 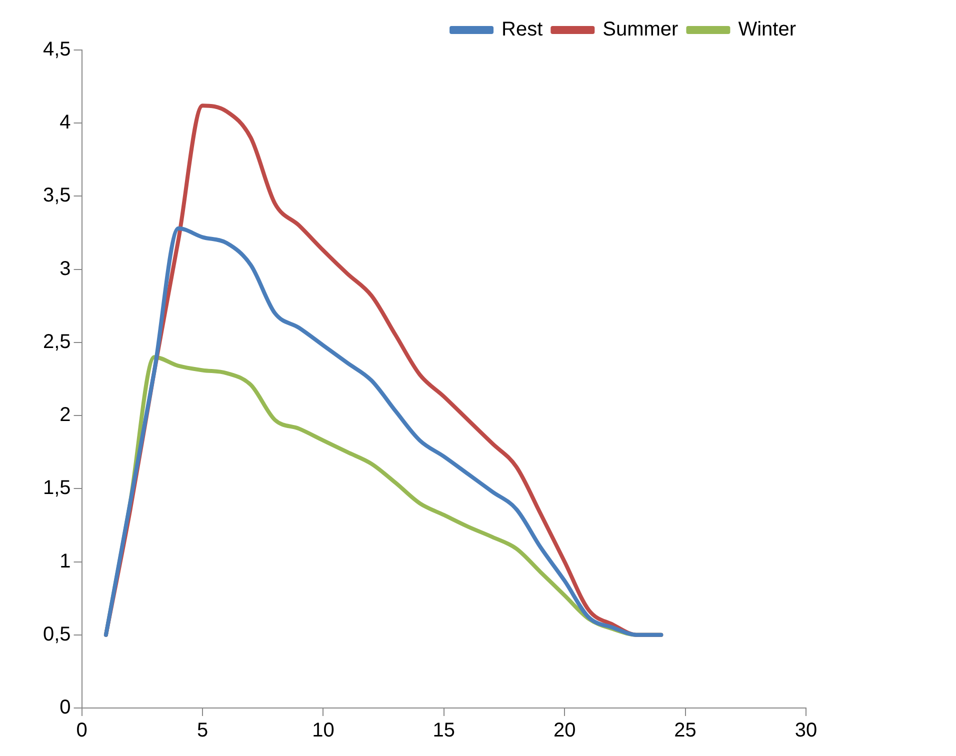 I want to click on y-tick-label: 0, so click(x=65, y=707).